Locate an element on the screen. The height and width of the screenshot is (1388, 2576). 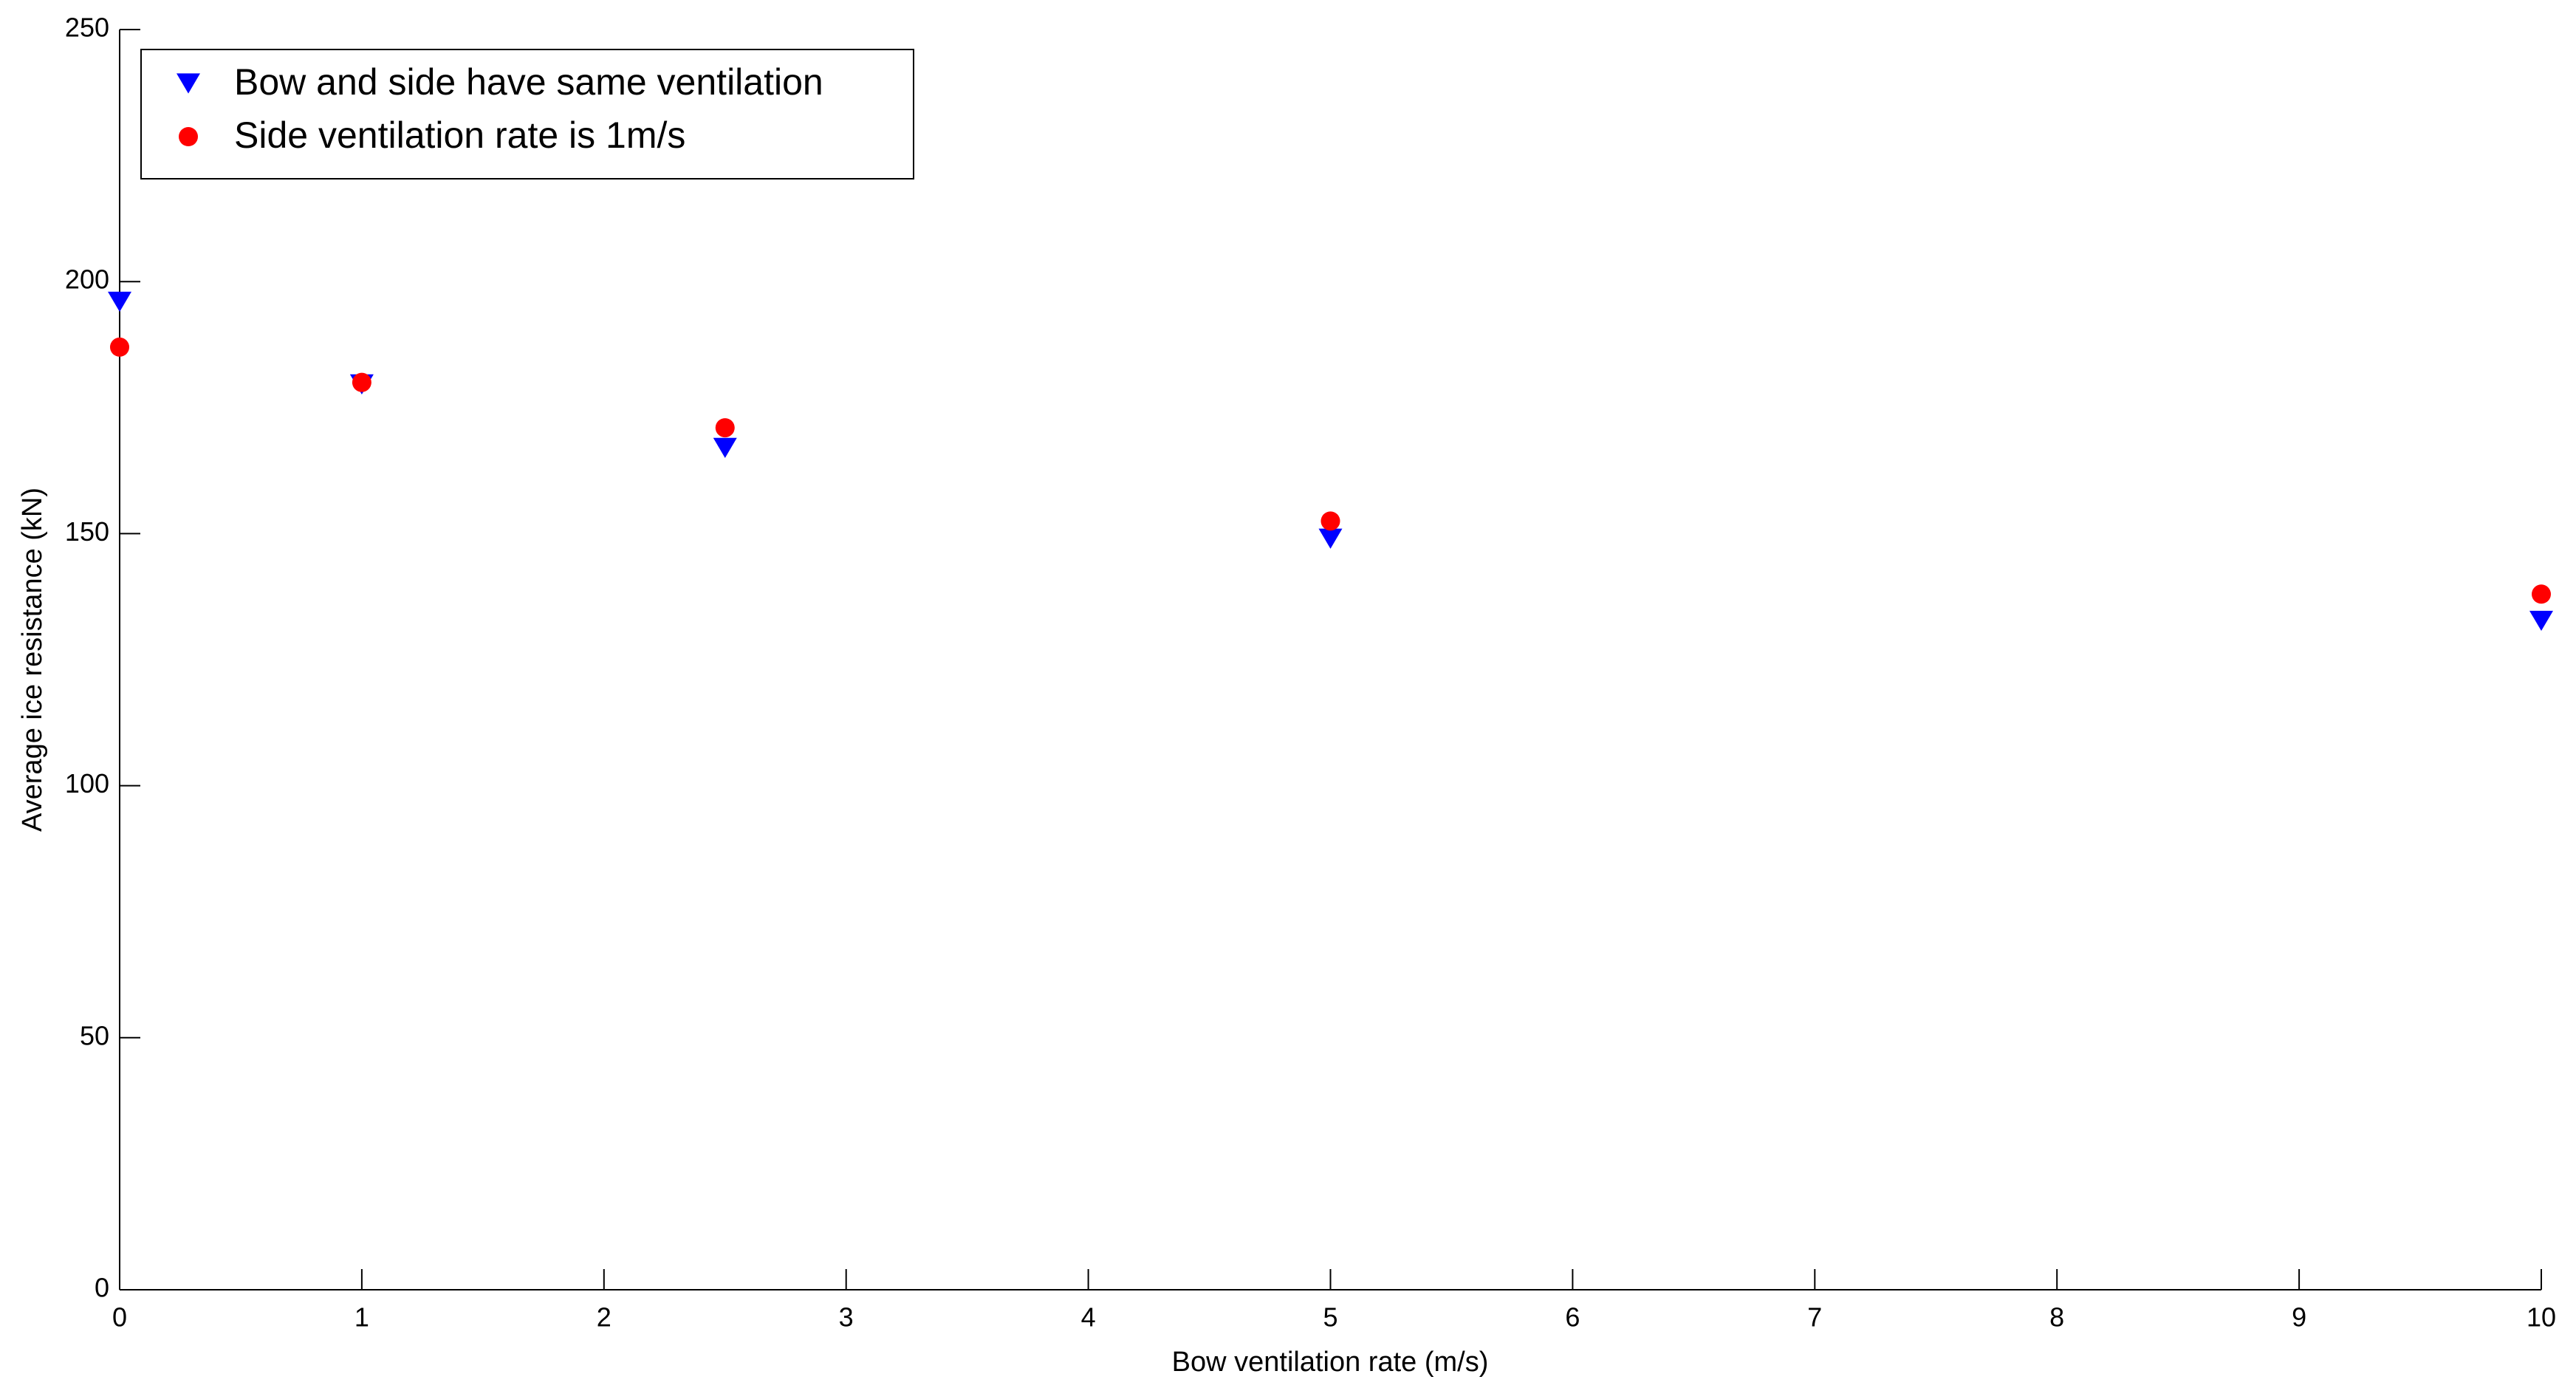
legend-box is located at coordinates (527, 115).